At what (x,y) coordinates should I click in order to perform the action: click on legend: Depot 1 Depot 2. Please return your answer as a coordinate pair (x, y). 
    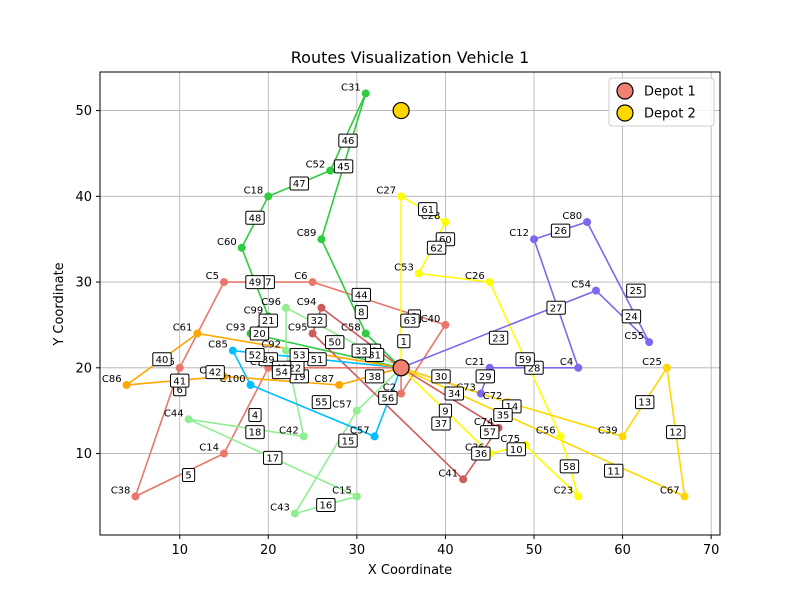
    Looking at the image, I should click on (661, 102).